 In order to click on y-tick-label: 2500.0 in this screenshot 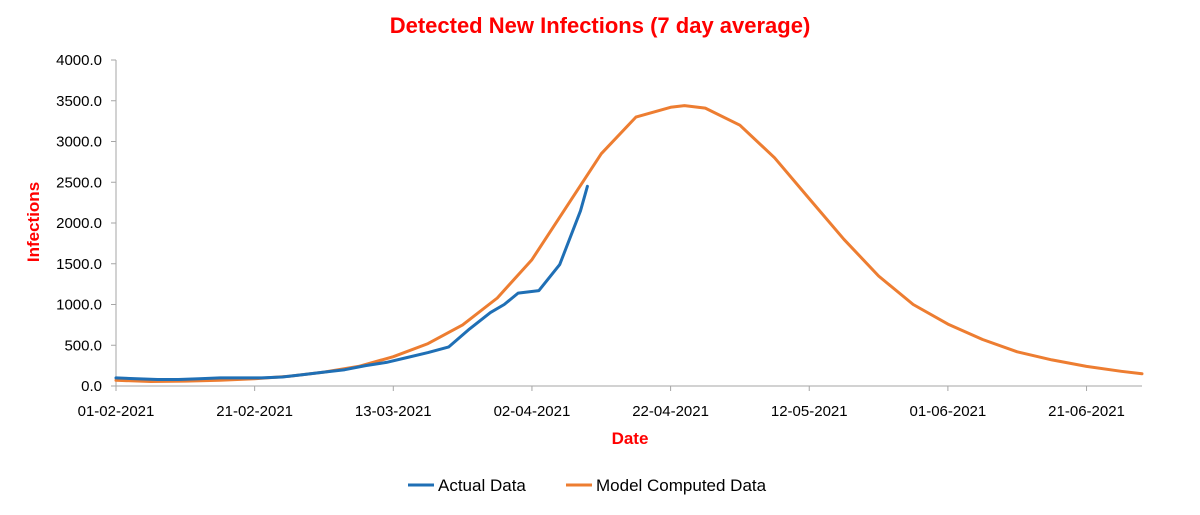, I will do `click(79, 182)`.